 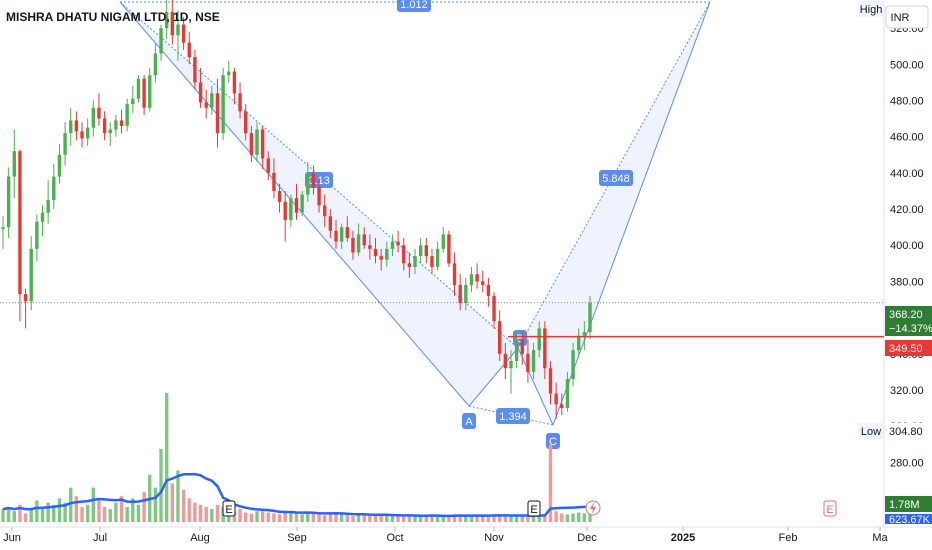 I want to click on low-value-tag-bg, so click(x=908, y=431).